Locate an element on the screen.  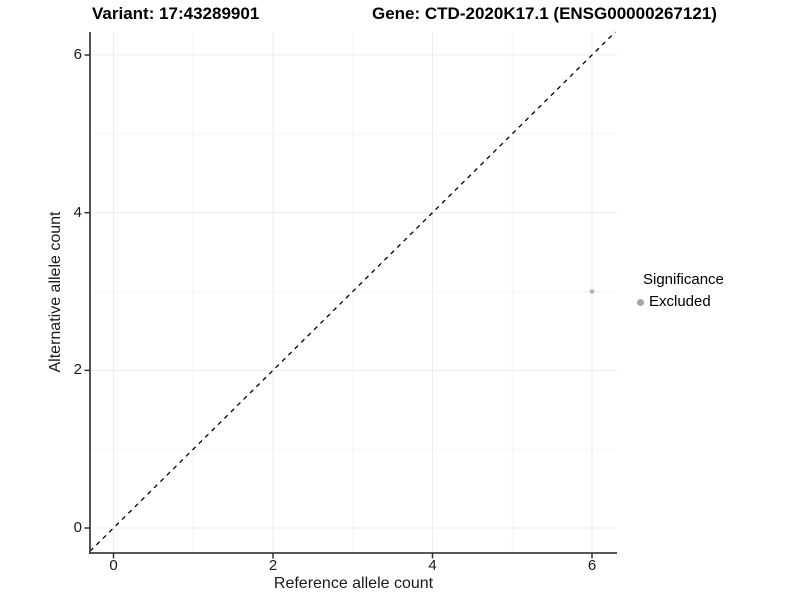
y-tick-label: 0 is located at coordinates (77, 527).